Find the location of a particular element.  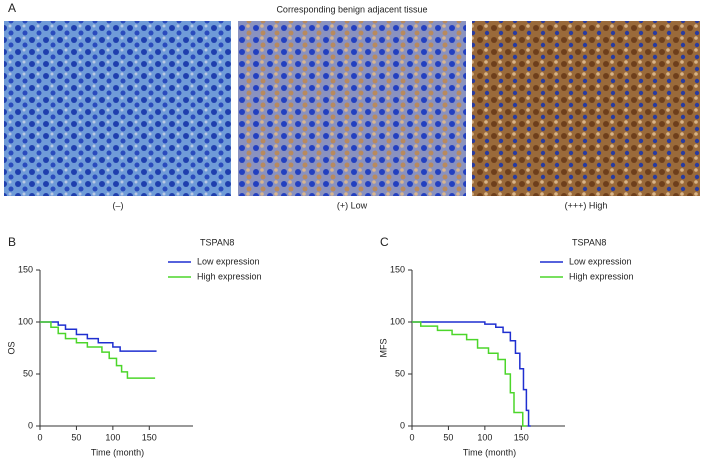

panel-label: A is located at coordinates (12, 8).